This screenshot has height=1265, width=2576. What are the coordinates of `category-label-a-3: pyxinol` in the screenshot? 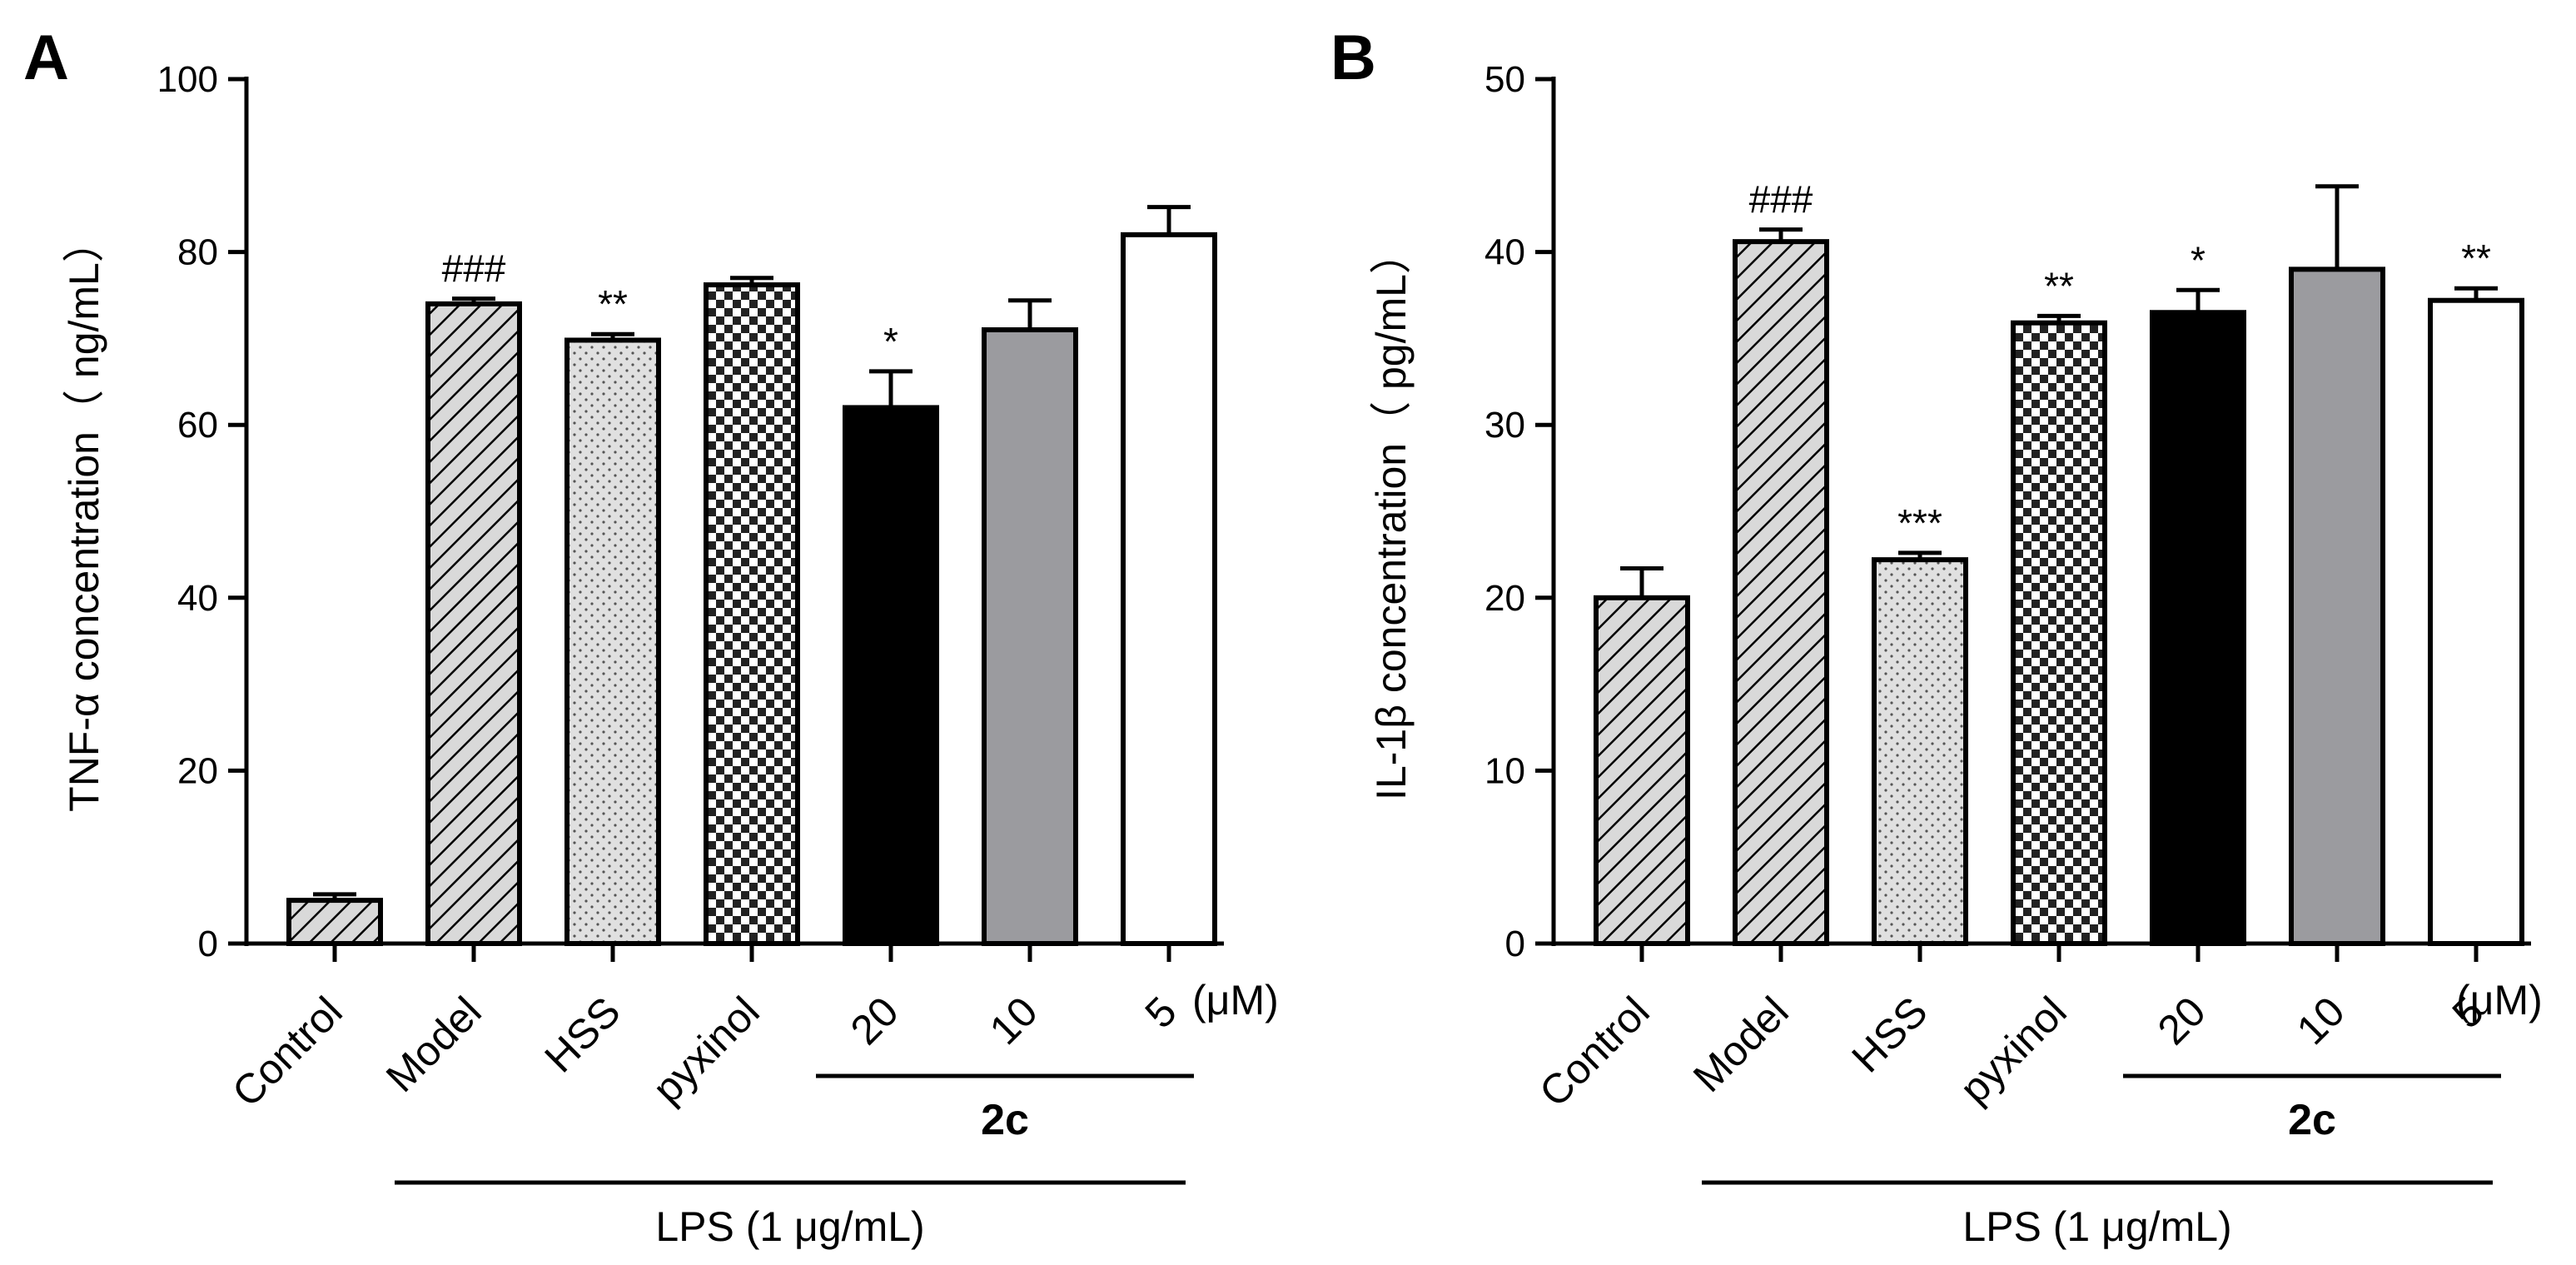 It's located at (706, 1050).